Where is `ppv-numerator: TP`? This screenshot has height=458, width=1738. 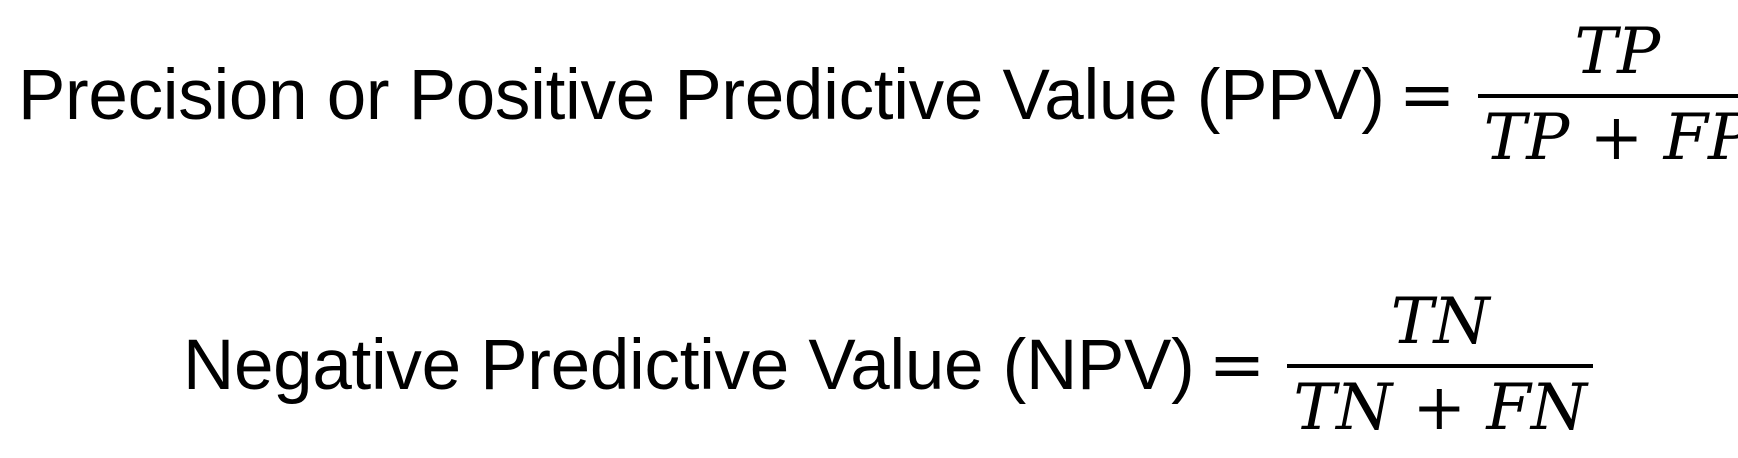 ppv-numerator: TP is located at coordinates (1617, 52).